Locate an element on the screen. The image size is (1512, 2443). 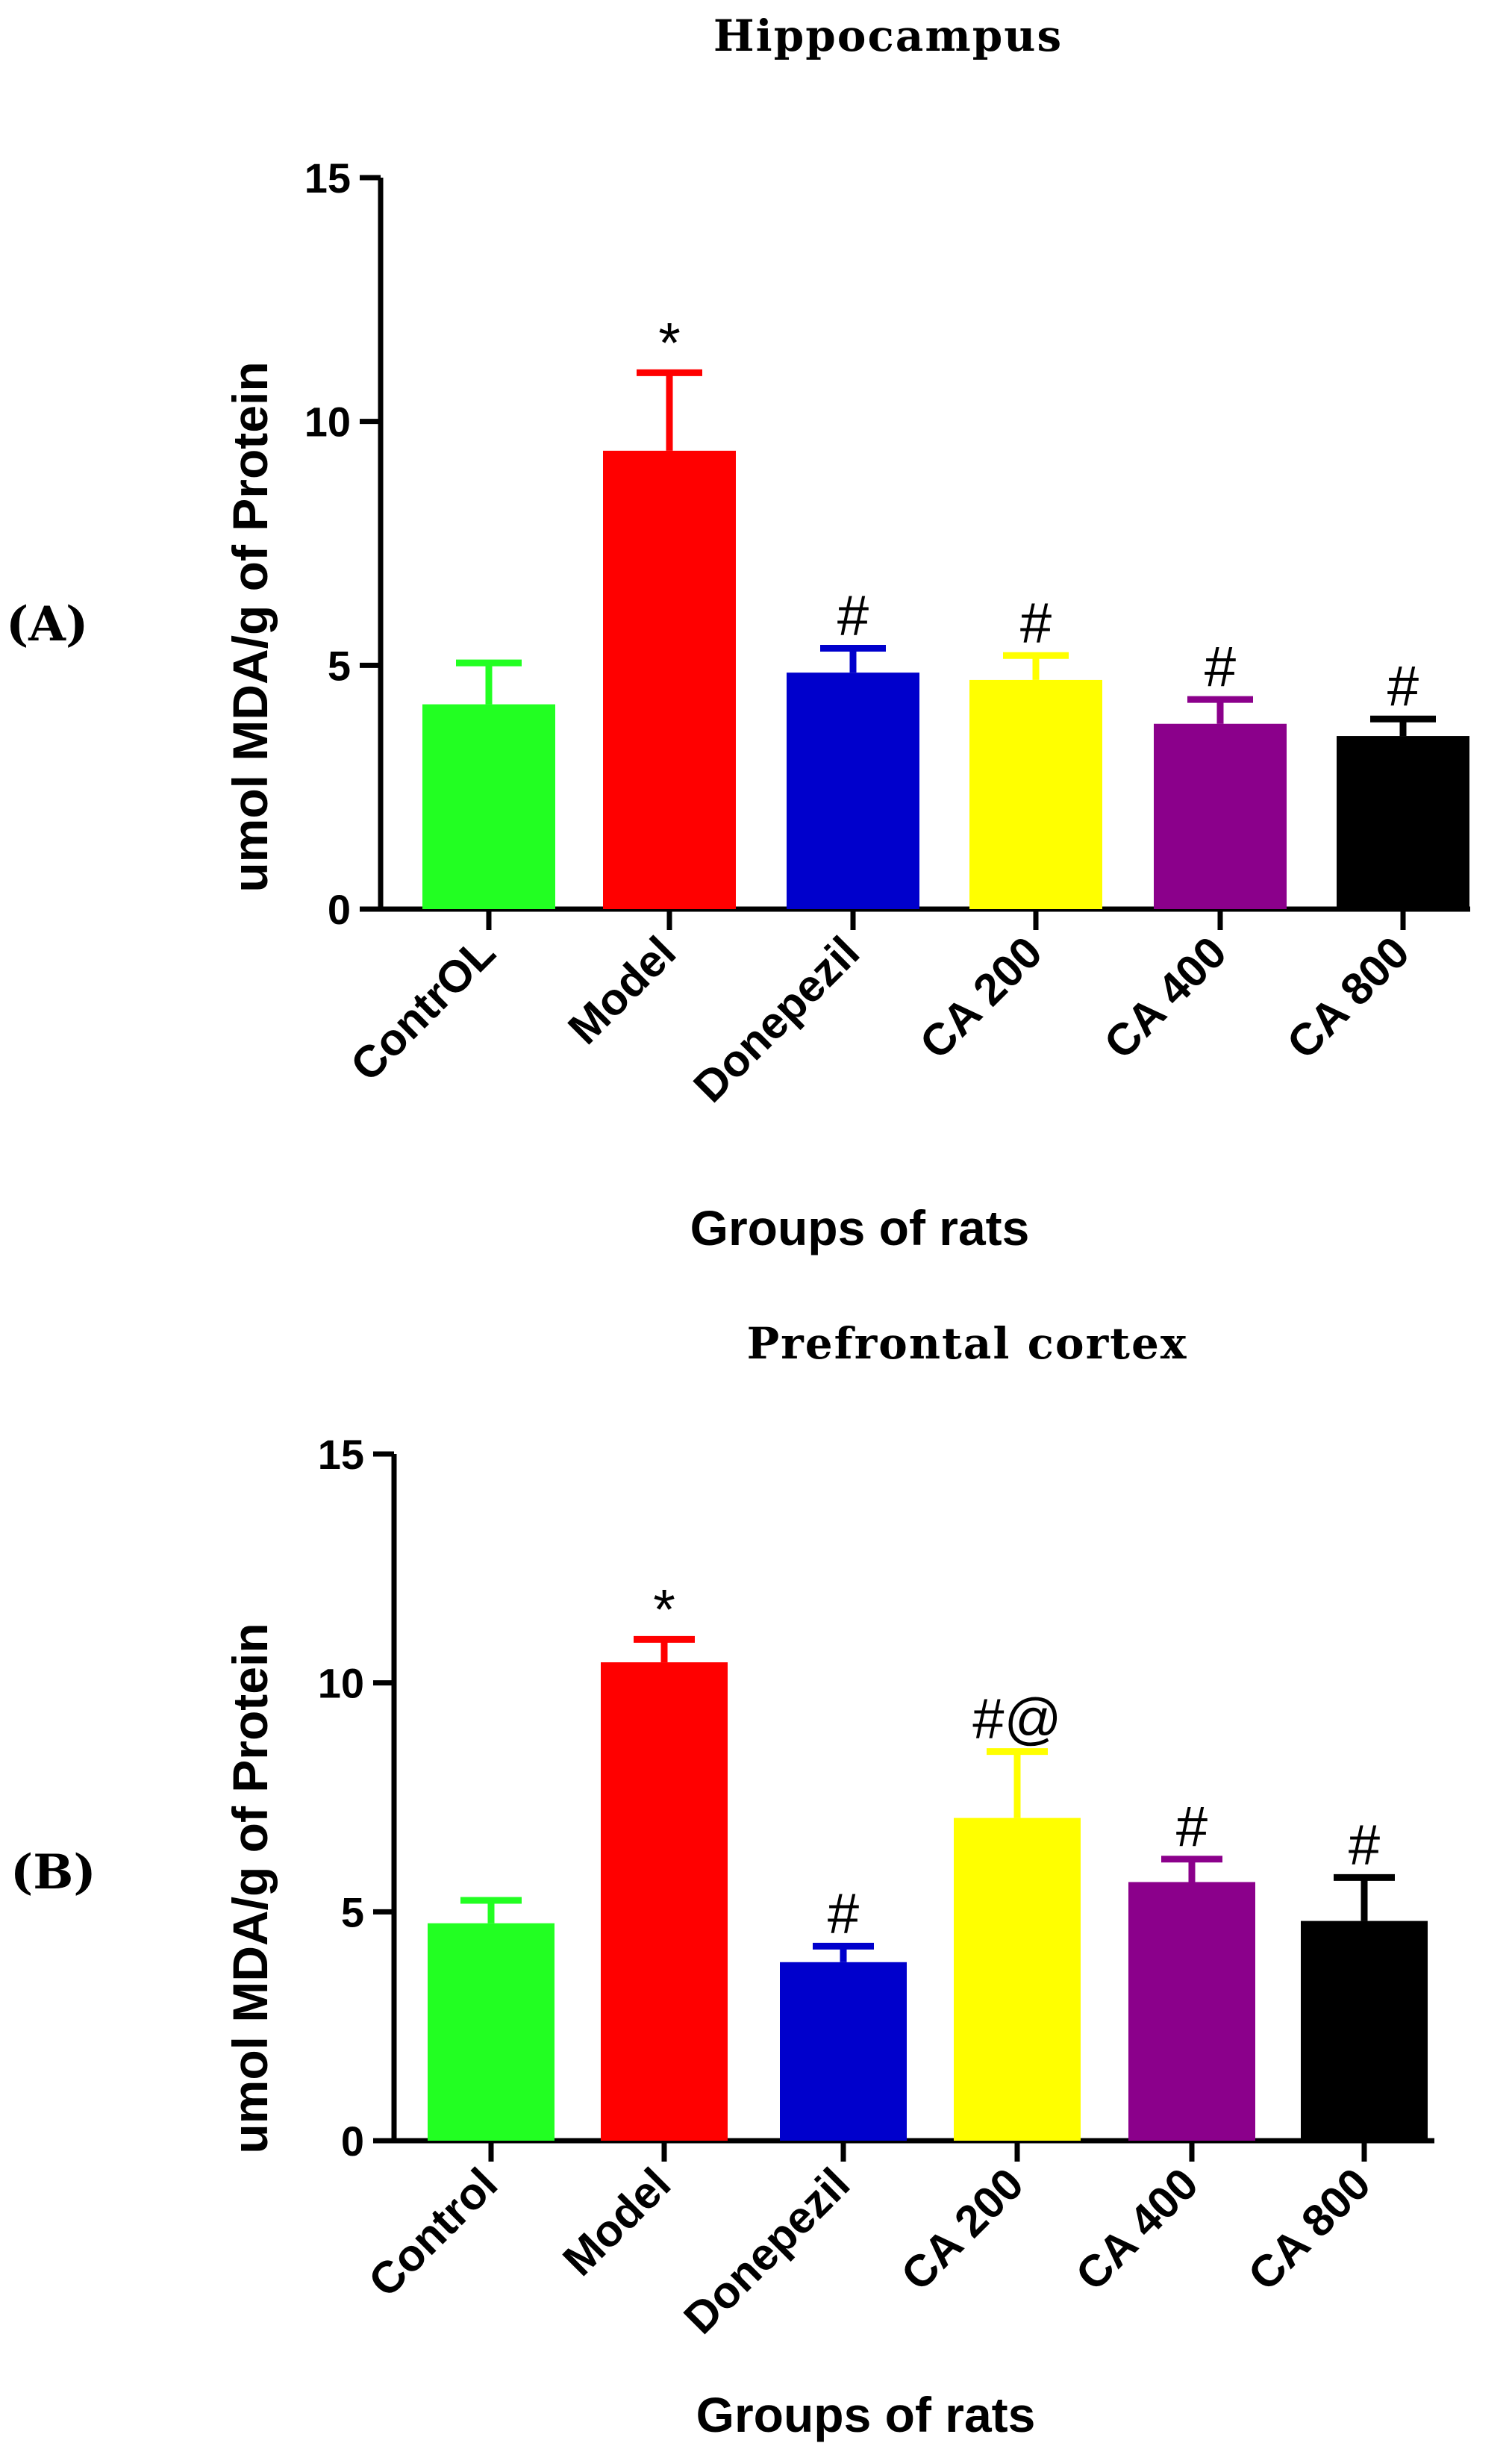
panel-a-category-label: CA 800 is located at coordinates (1348, 998).